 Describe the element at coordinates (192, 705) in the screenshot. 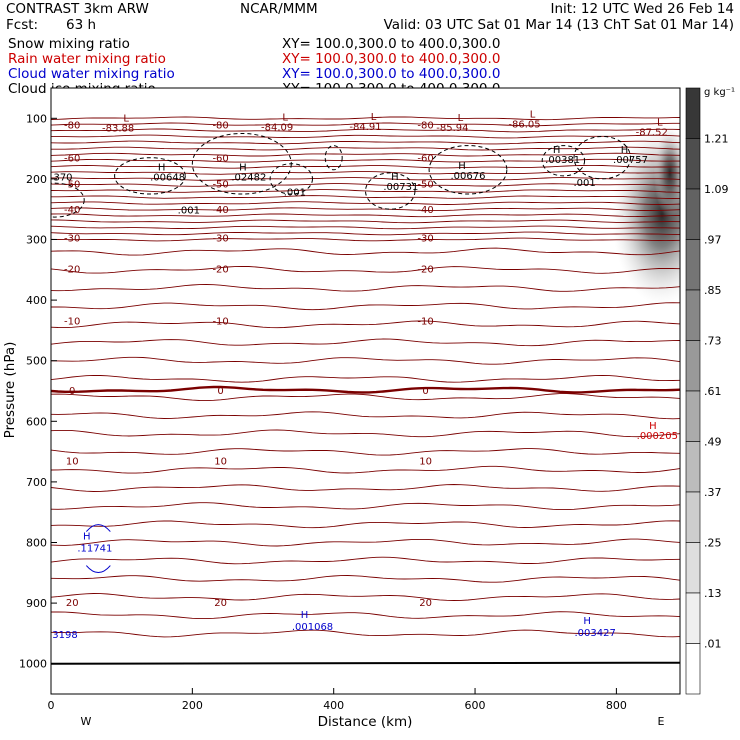

I see `x-tick-label: 200` at that location.